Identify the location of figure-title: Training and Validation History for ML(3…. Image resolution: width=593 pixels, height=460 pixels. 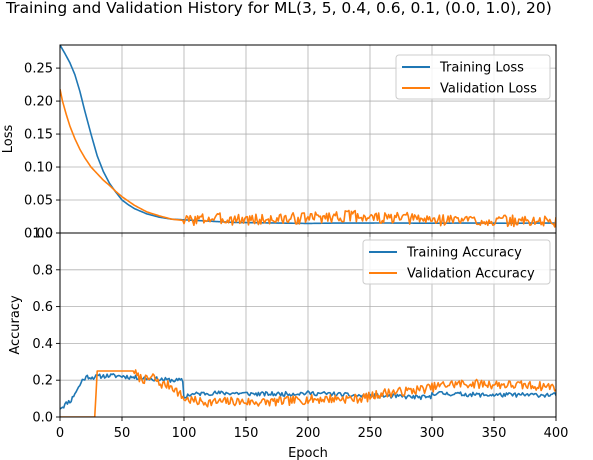
(278, 8).